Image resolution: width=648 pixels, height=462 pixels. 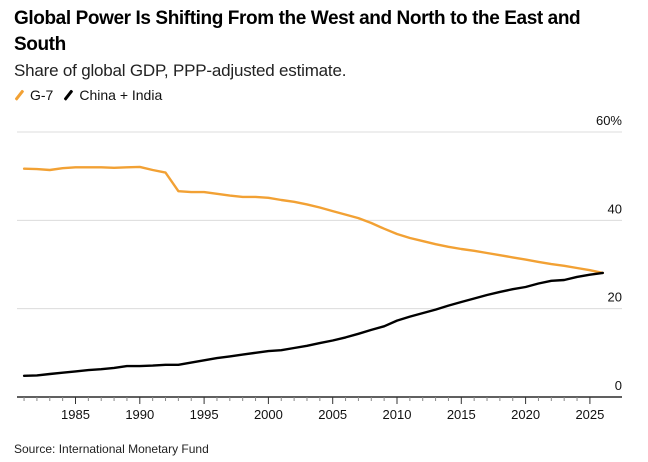 I want to click on legend-item-china-india: China + India, so click(x=112, y=95).